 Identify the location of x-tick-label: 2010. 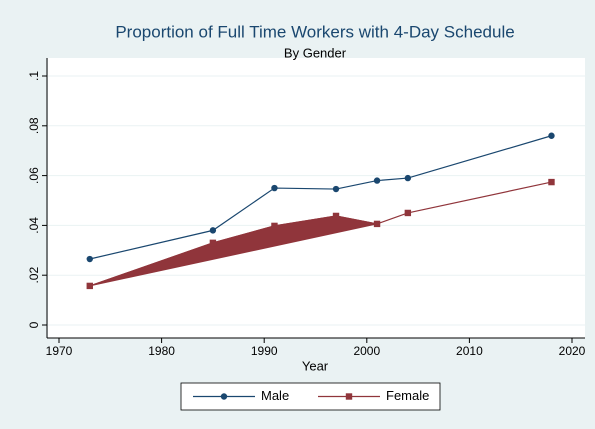
(469, 351).